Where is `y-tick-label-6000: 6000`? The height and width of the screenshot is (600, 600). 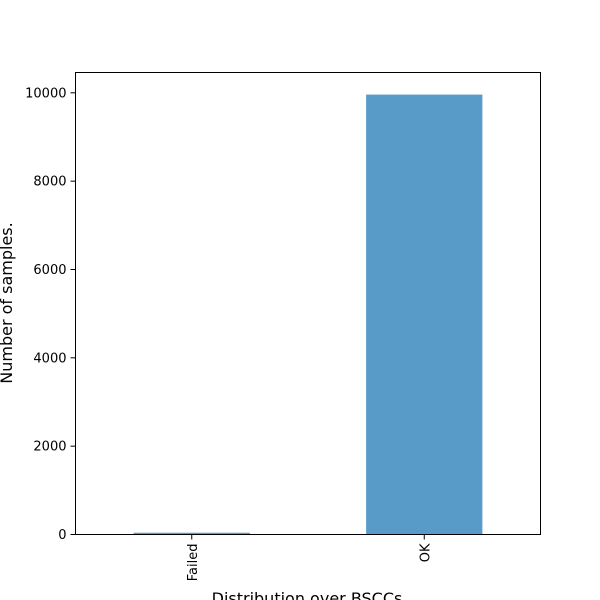 y-tick-label-6000: 6000 is located at coordinates (49, 270).